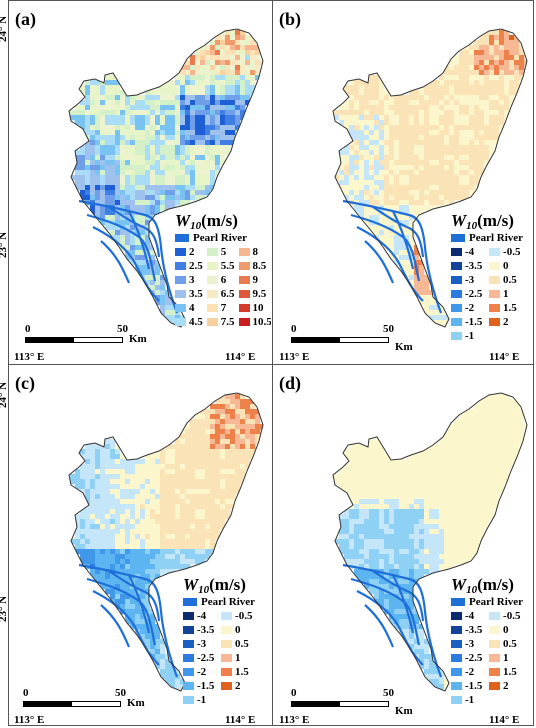 This screenshot has height=728, width=536. I want to click on legend-value: 8, so click(255, 251).